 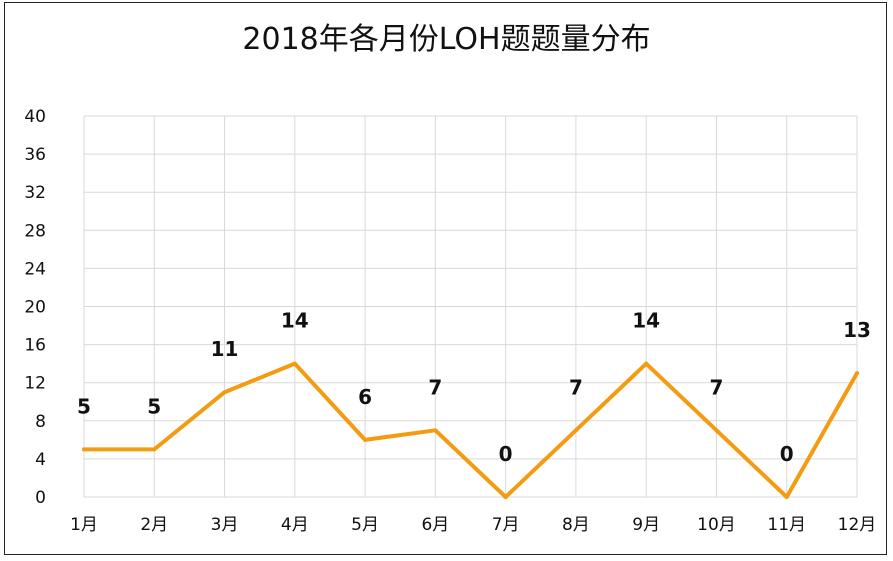 What do you see at coordinates (576, 525) in the screenshot?
I see `x-tick-label: 8月` at bounding box center [576, 525].